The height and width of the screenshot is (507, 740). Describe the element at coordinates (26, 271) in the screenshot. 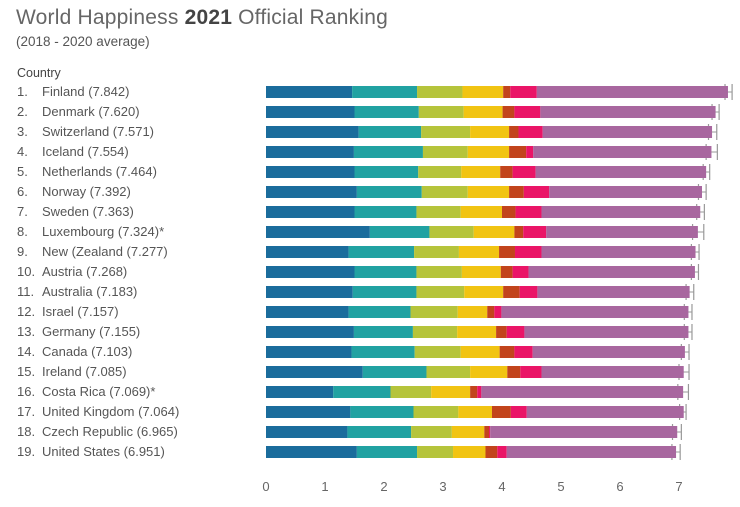

I see `rank-number: 10.` at that location.